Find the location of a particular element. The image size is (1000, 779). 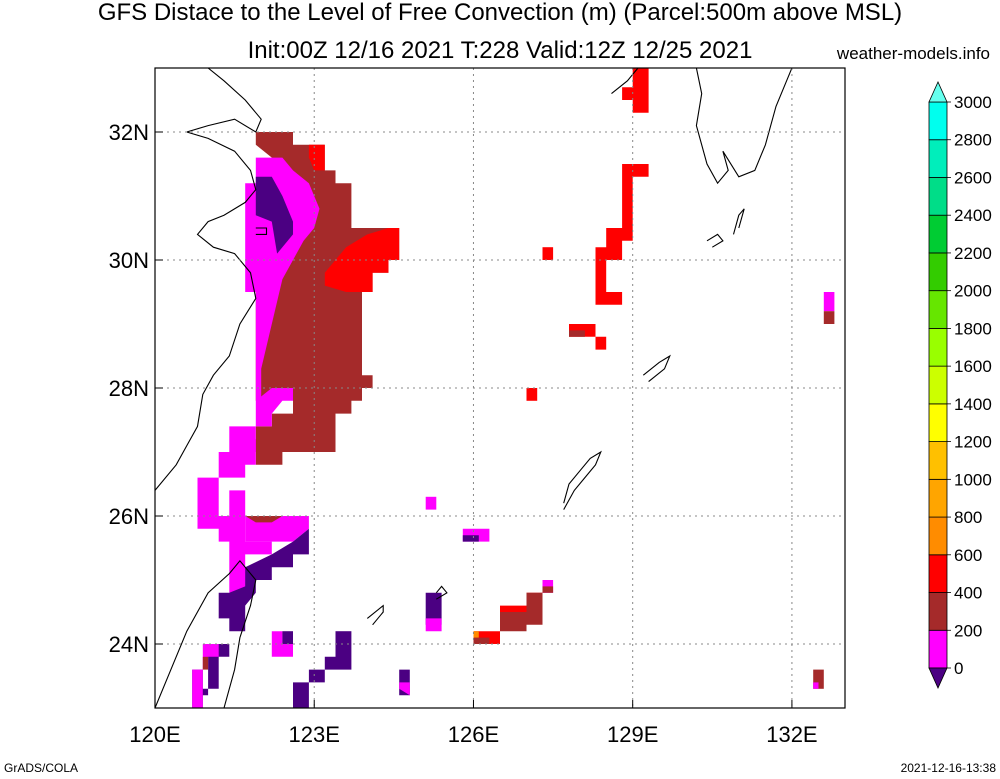

colorbar-label-2400: 2400 is located at coordinates (973, 215).